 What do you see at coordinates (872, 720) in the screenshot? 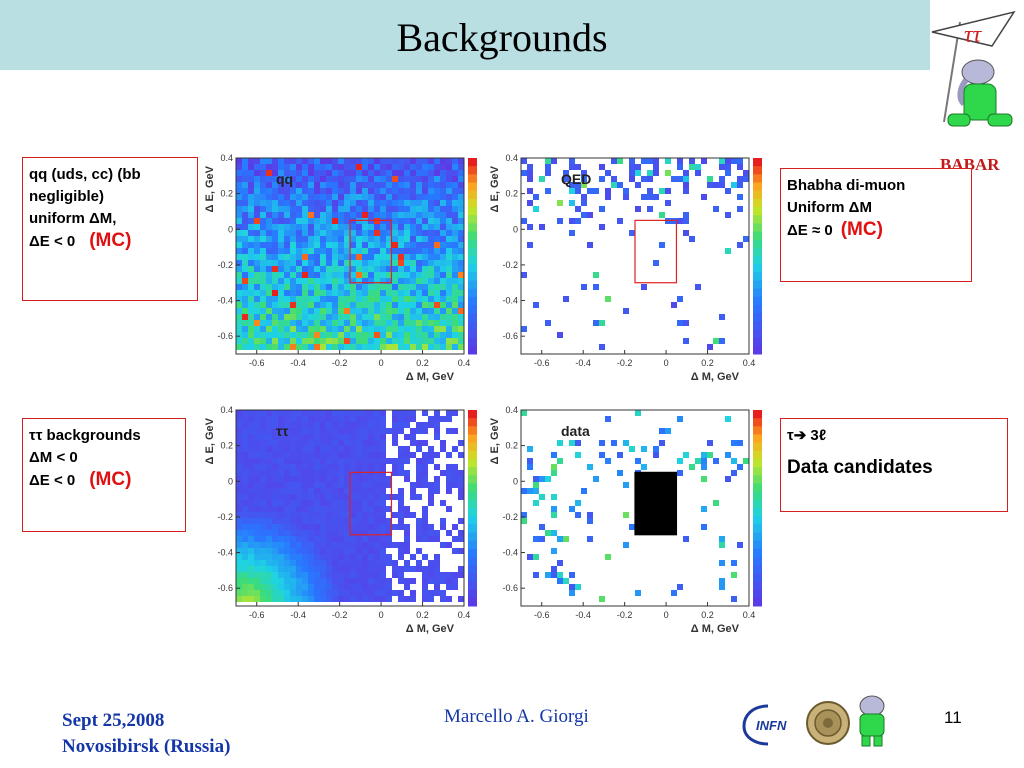
I see `babar-elephant-icon` at bounding box center [872, 720].